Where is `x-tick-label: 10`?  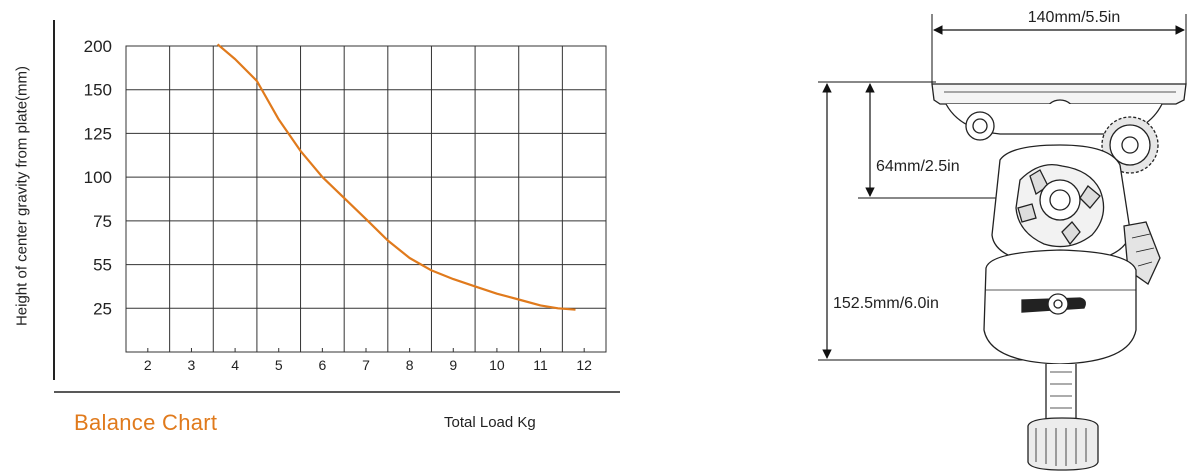
x-tick-label: 10 is located at coordinates (497, 365).